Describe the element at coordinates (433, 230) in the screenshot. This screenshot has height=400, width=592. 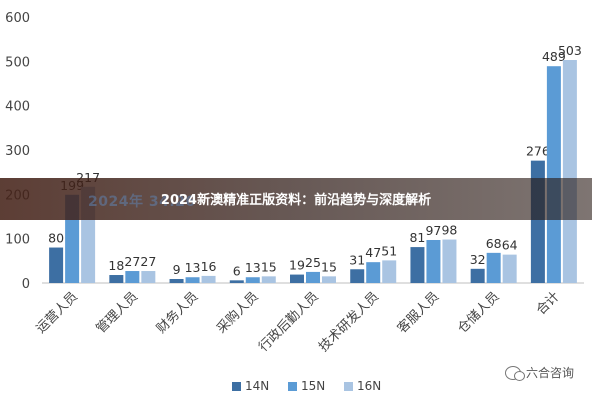
I see `data-label: 97` at that location.